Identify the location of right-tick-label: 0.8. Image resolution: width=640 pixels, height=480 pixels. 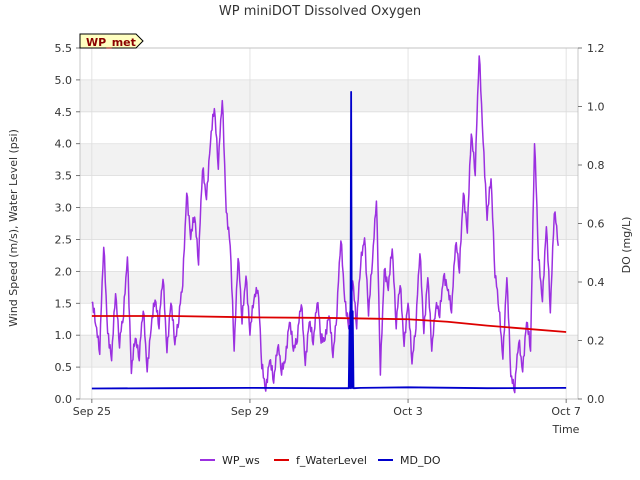
(596, 165).